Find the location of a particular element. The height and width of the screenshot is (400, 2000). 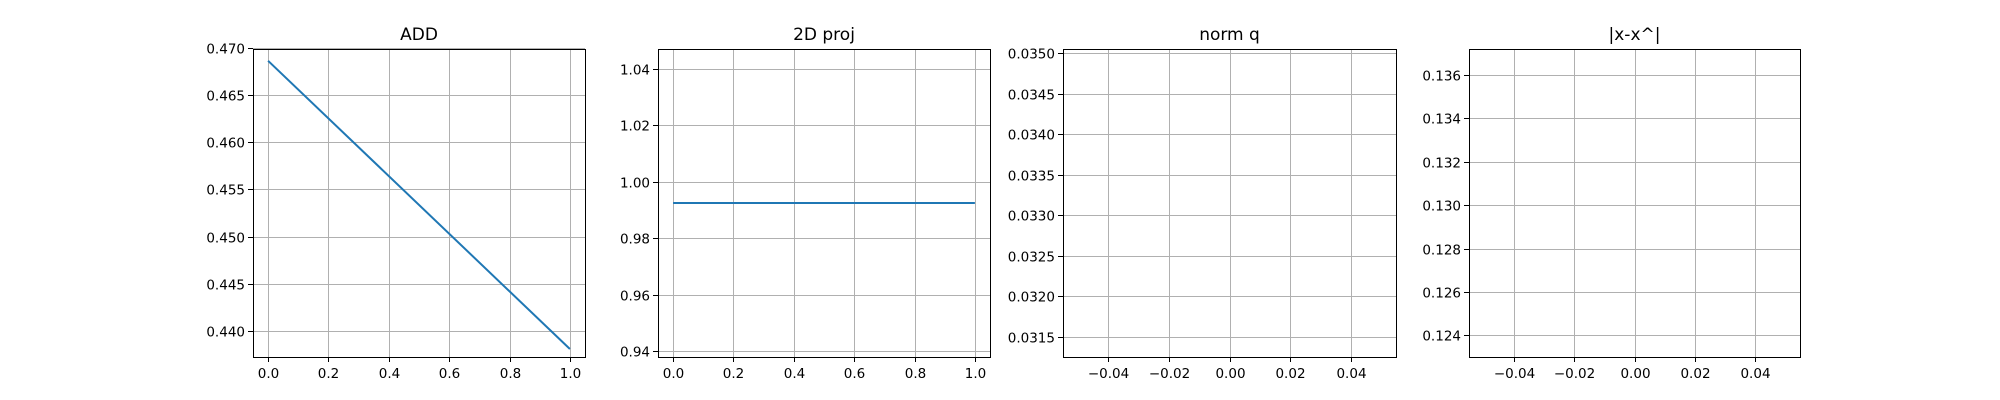

series-line is located at coordinates (419, 205).